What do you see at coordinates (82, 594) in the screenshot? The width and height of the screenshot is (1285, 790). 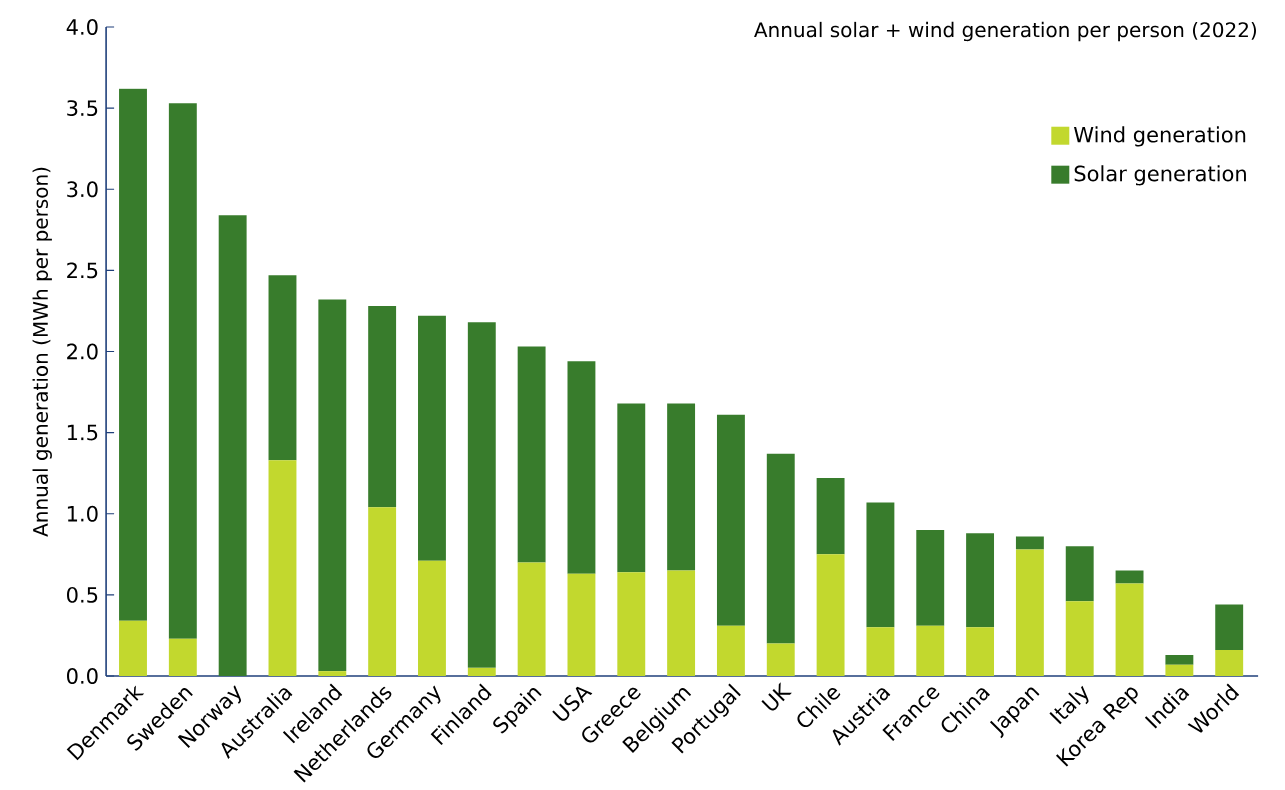 I see `y-tick-label: 0.5` at bounding box center [82, 594].